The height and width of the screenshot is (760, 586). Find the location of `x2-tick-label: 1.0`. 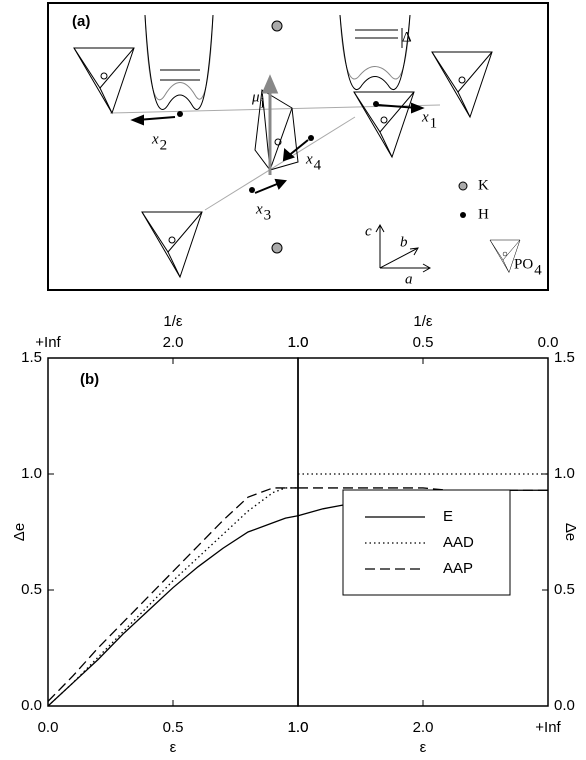

x2-tick-label: 1.0 is located at coordinates (298, 342).